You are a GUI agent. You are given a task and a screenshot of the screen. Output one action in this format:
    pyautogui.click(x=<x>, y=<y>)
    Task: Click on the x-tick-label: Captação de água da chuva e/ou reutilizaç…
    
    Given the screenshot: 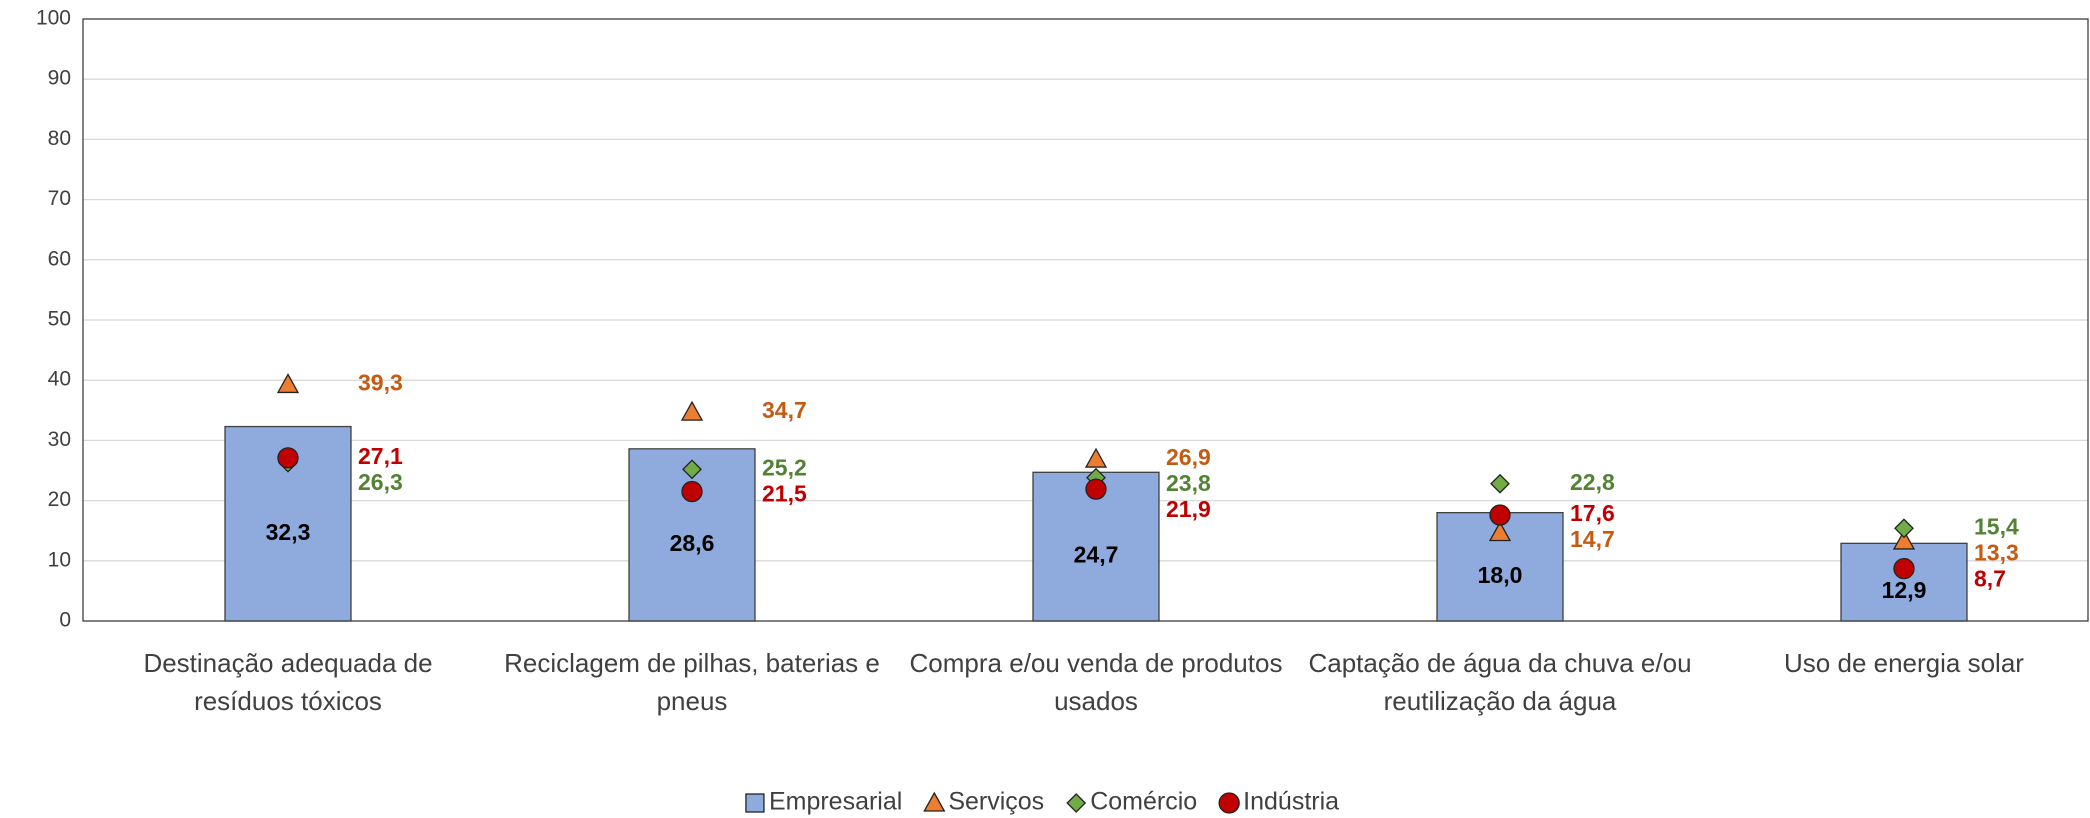 What is the action you would take?
    pyautogui.click(x=1499, y=682)
    